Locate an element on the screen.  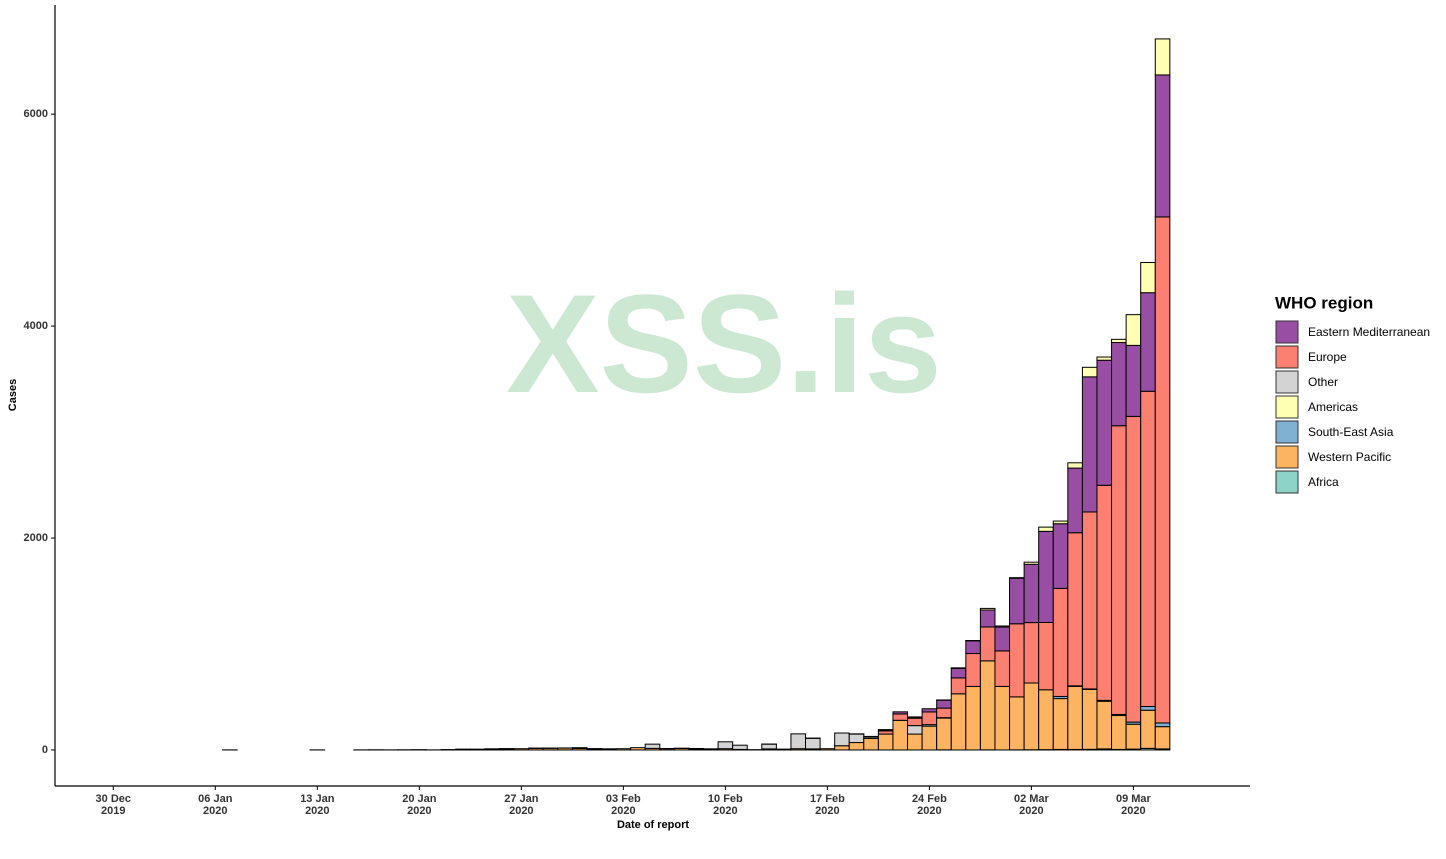
y-tick-label: 2000 is located at coordinates (36, 538).